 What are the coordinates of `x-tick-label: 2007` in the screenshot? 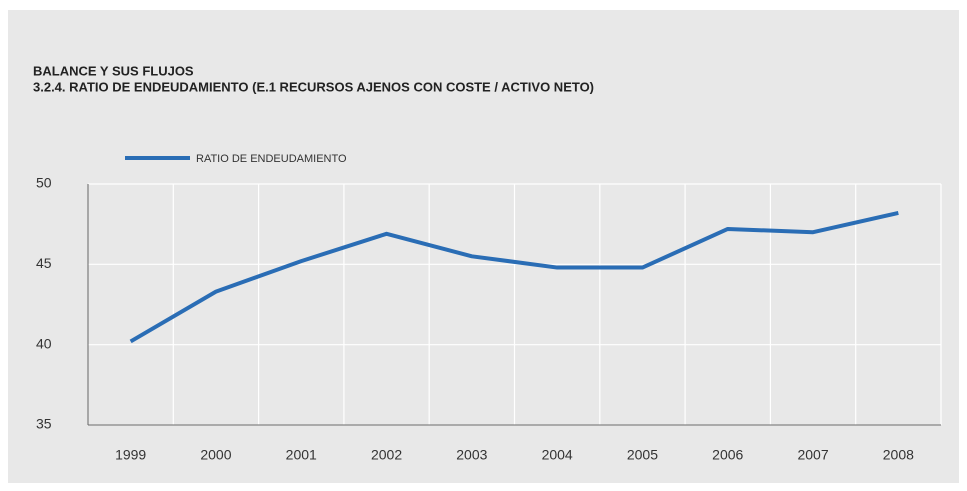 It's located at (812, 455).